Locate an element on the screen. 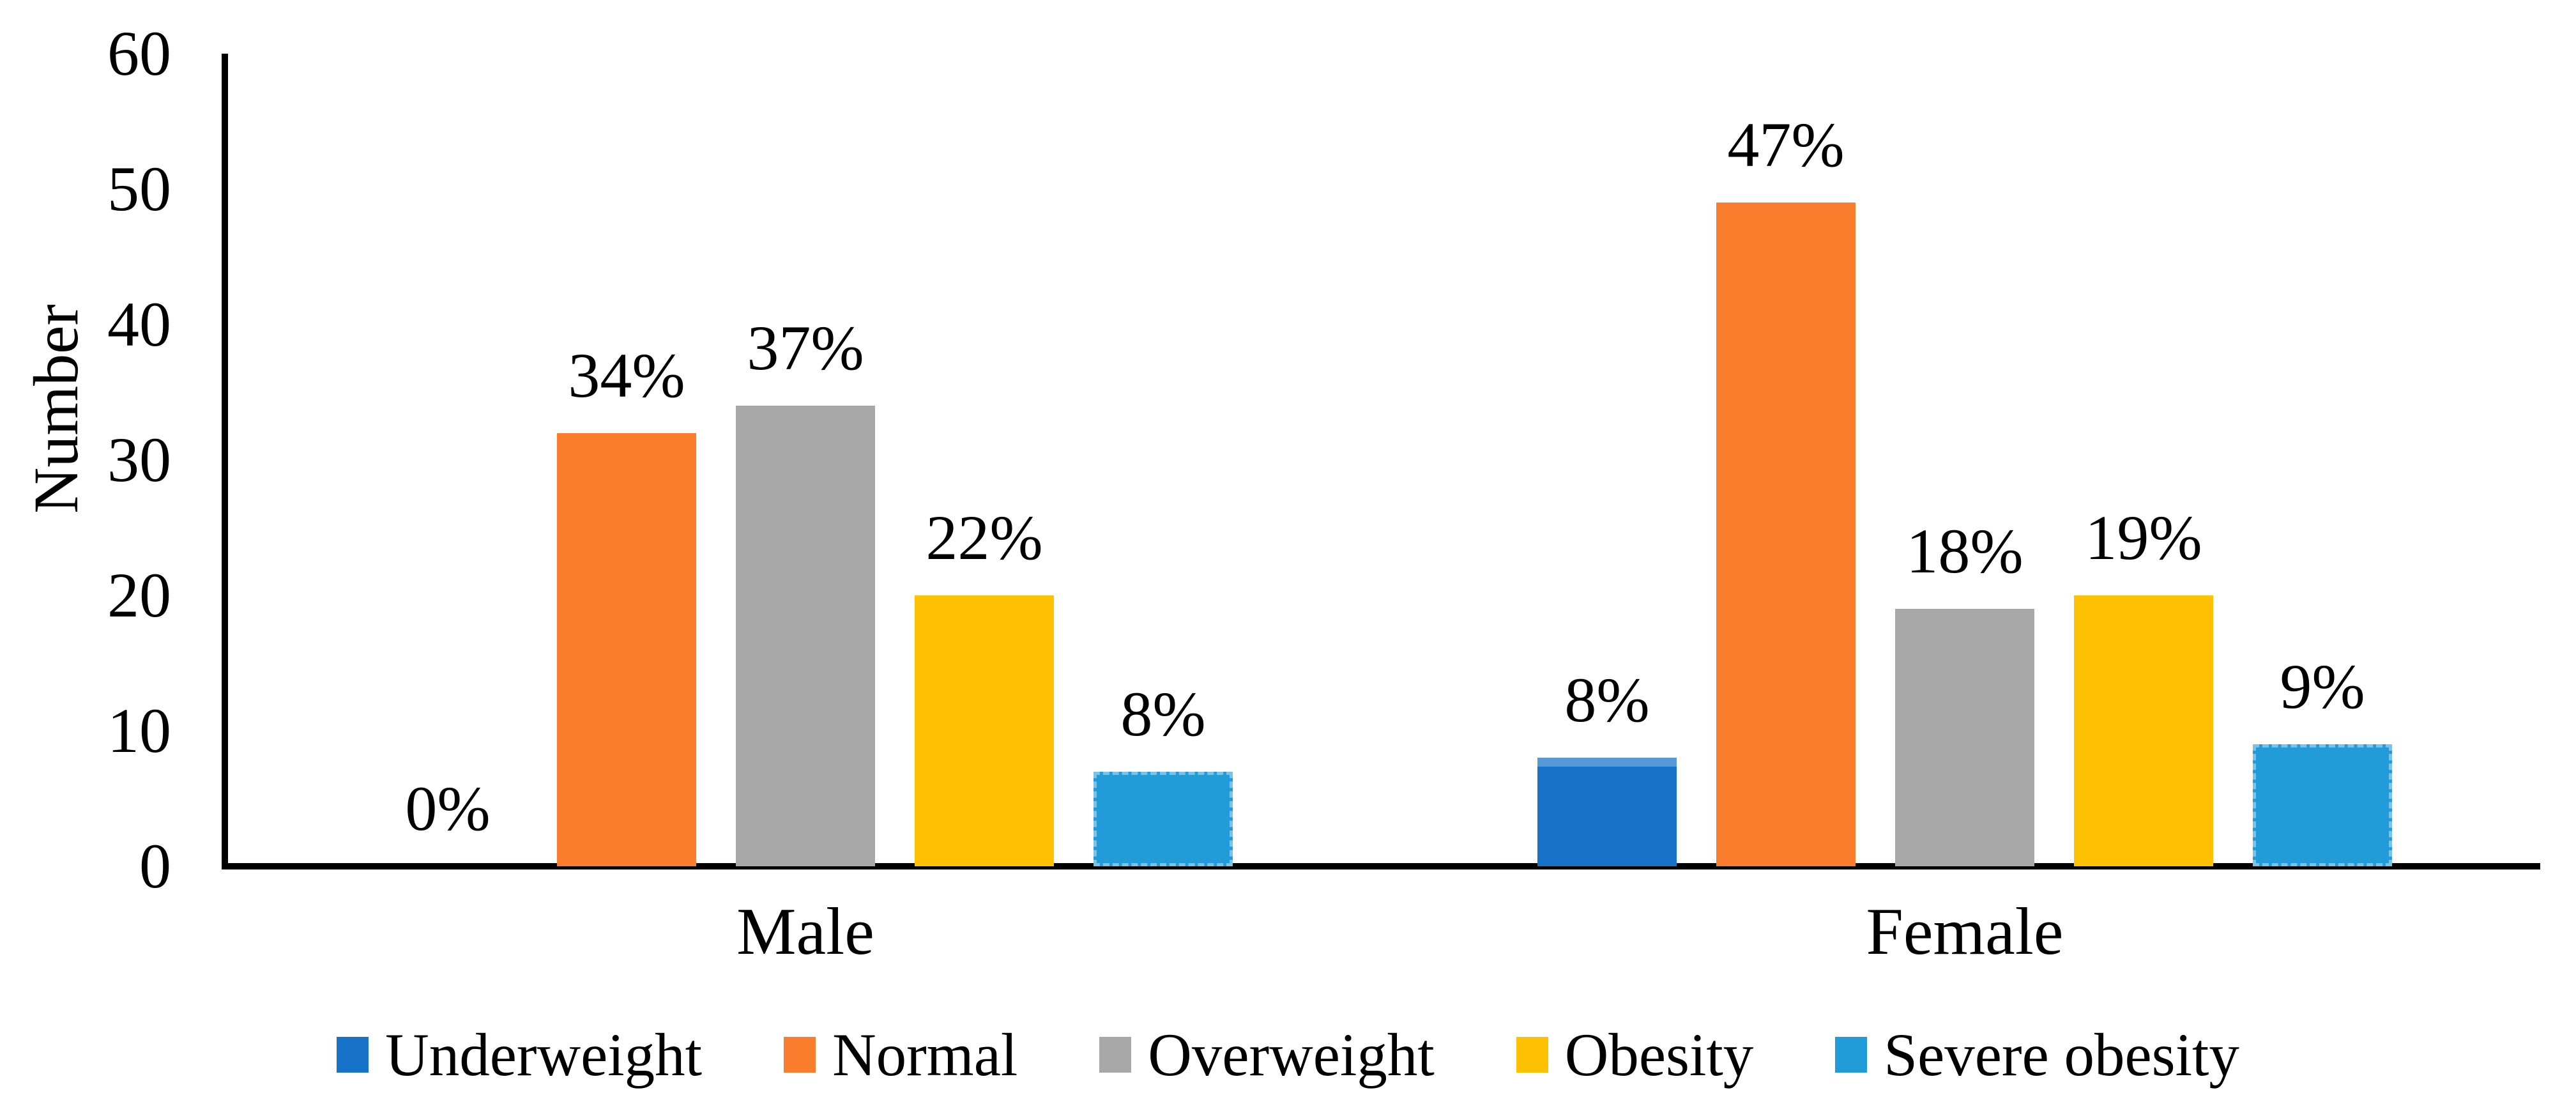 Image resolution: width=2576 pixels, height=1118 pixels. bar-value-label: 37% is located at coordinates (806, 347).